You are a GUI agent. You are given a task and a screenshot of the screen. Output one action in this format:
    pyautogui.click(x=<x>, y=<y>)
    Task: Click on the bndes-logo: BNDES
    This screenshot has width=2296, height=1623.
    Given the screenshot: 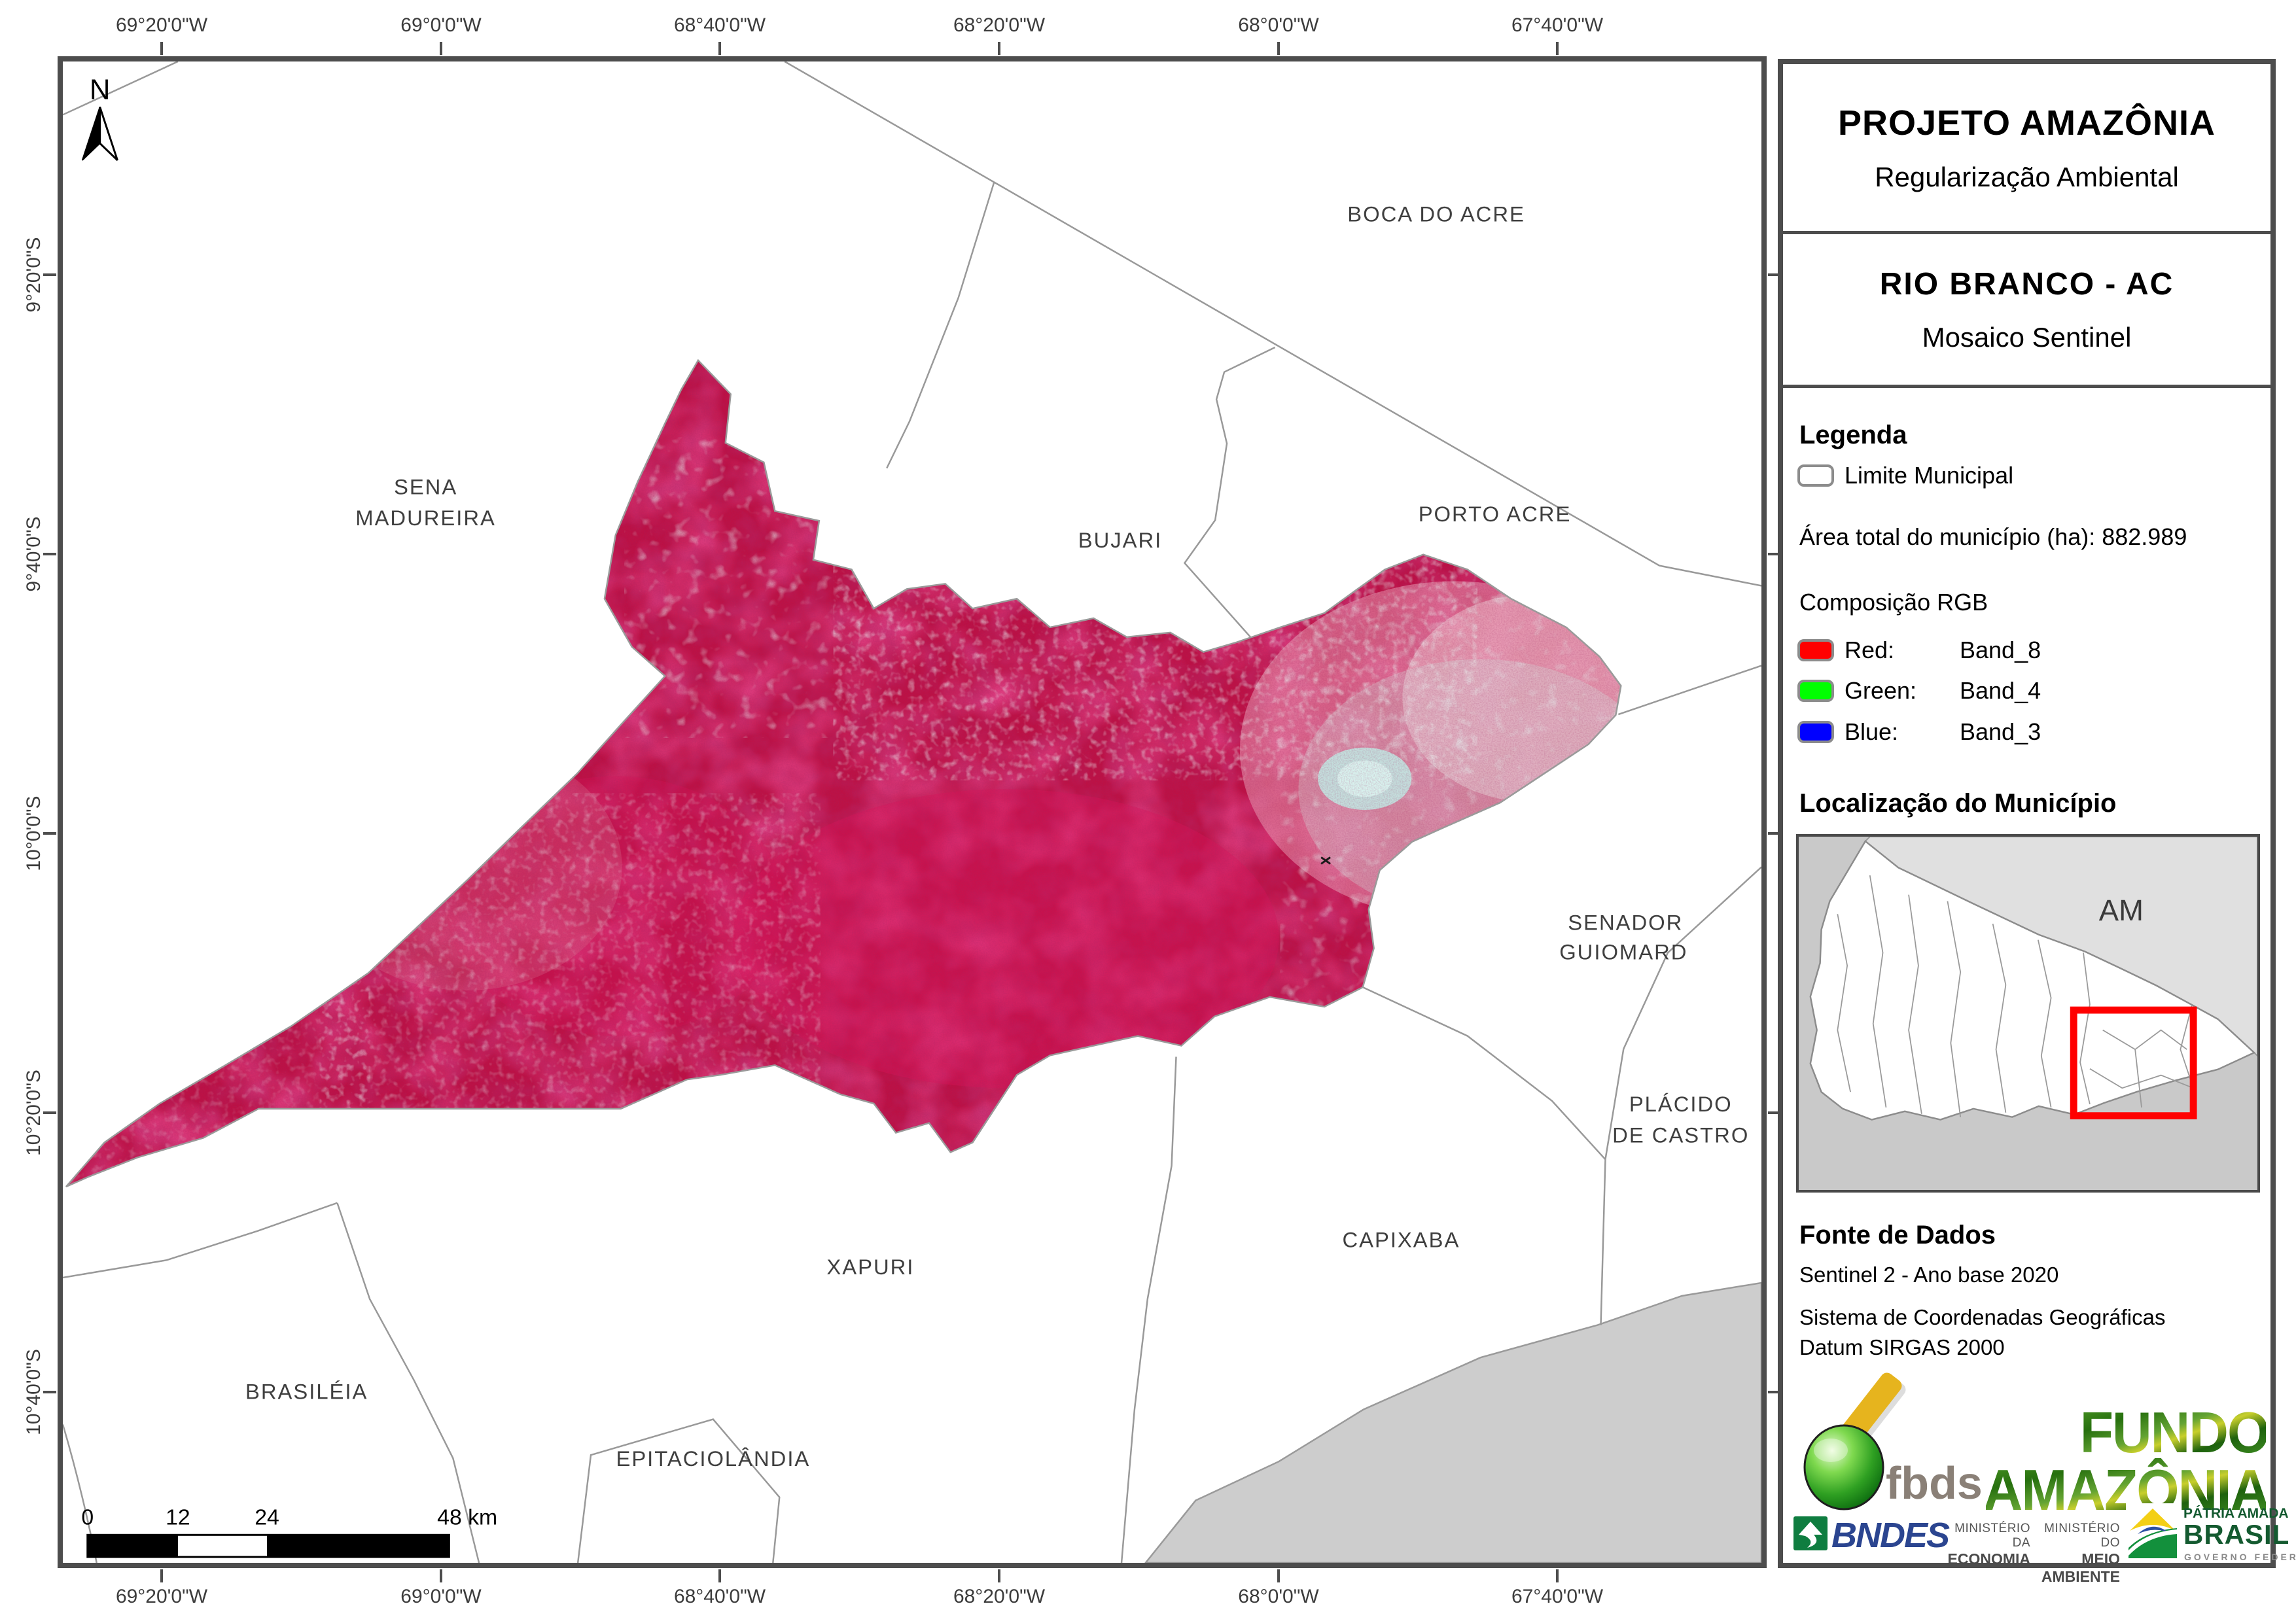 What is the action you would take?
    pyautogui.click(x=1872, y=1535)
    